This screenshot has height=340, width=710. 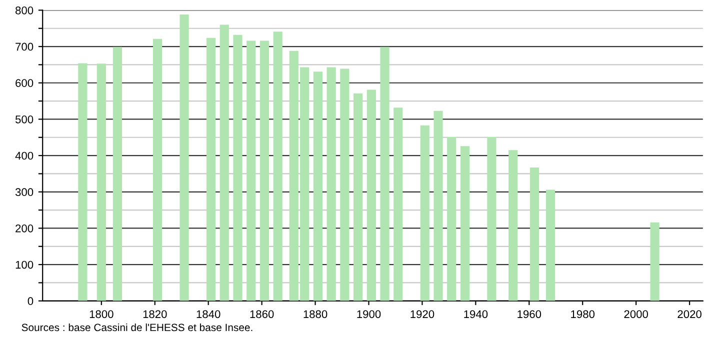 I want to click on x-tick-label: 1880, so click(x=316, y=314).